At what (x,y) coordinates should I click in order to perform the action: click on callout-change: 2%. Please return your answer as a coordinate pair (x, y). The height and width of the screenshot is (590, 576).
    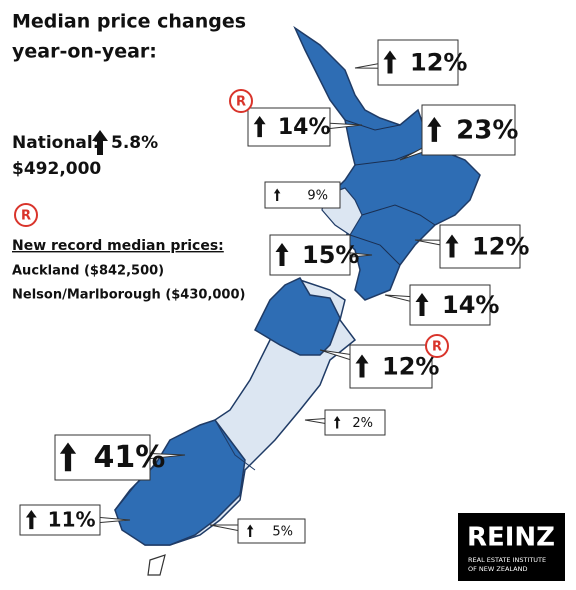
    Looking at the image, I should click on (362, 423).